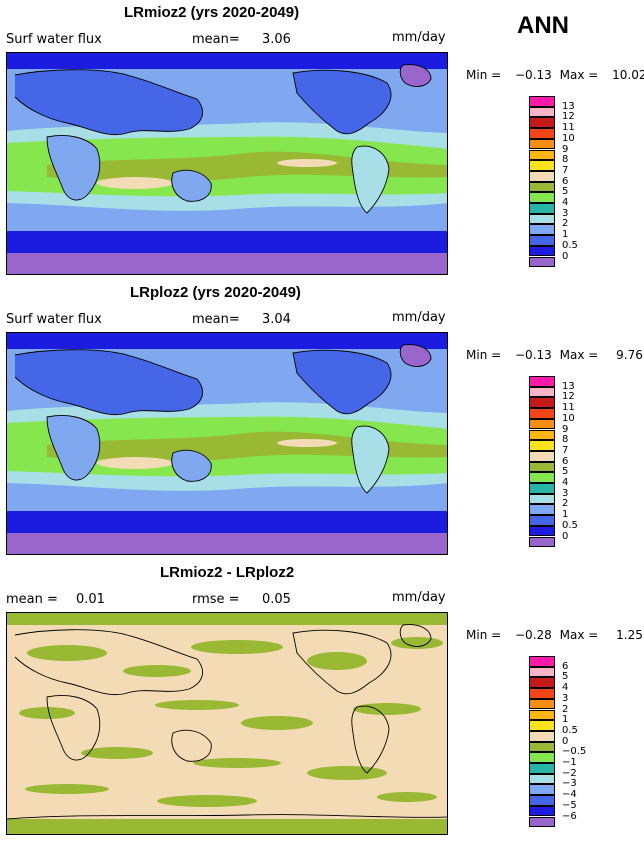 The width and height of the screenshot is (644, 842). I want to click on panel-2-min-label: Min =, so click(484, 355).